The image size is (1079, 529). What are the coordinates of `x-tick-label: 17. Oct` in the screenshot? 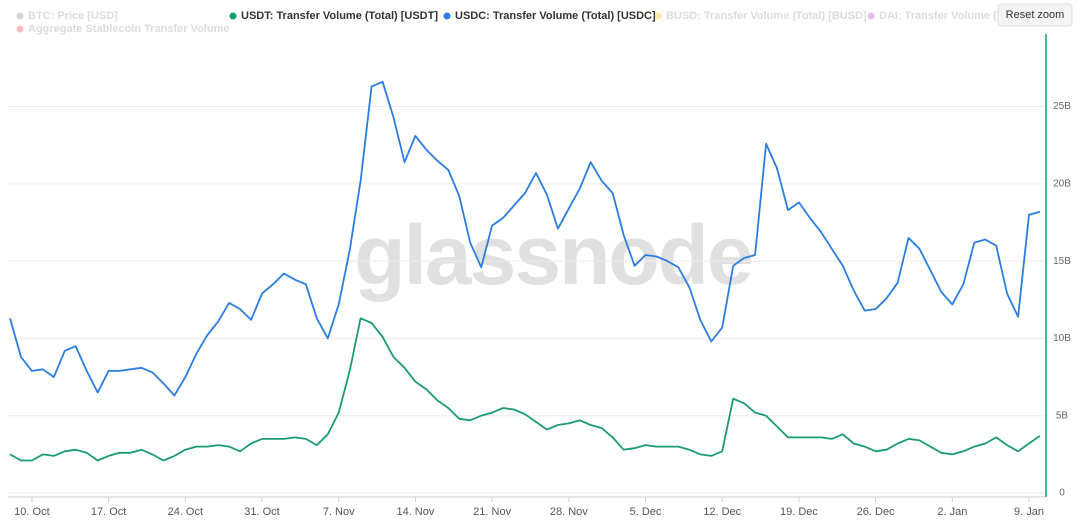 It's located at (108, 512).